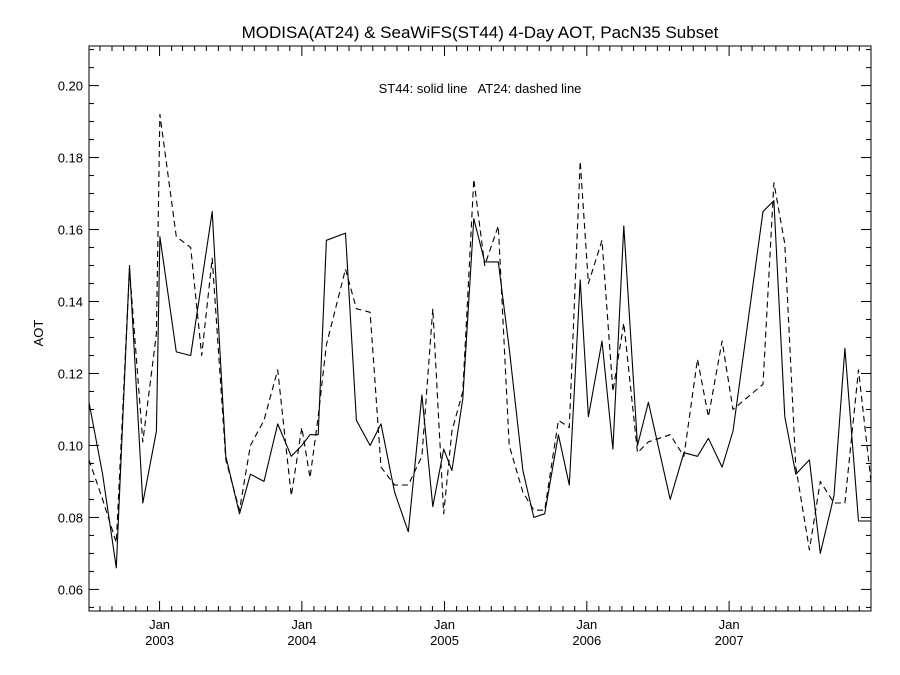 This screenshot has height=675, width=900. What do you see at coordinates (70, 302) in the screenshot?
I see `y-tick-label: 0.14` at bounding box center [70, 302].